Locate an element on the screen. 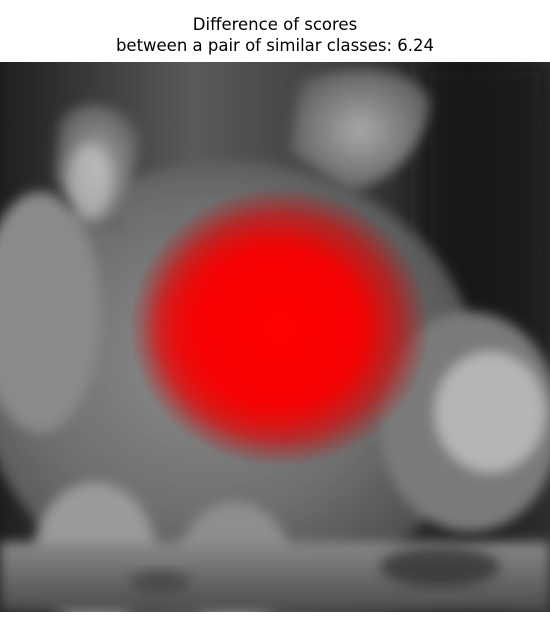 The image size is (550, 630). figure-title-line-1: Difference of scores is located at coordinates (275, 24).